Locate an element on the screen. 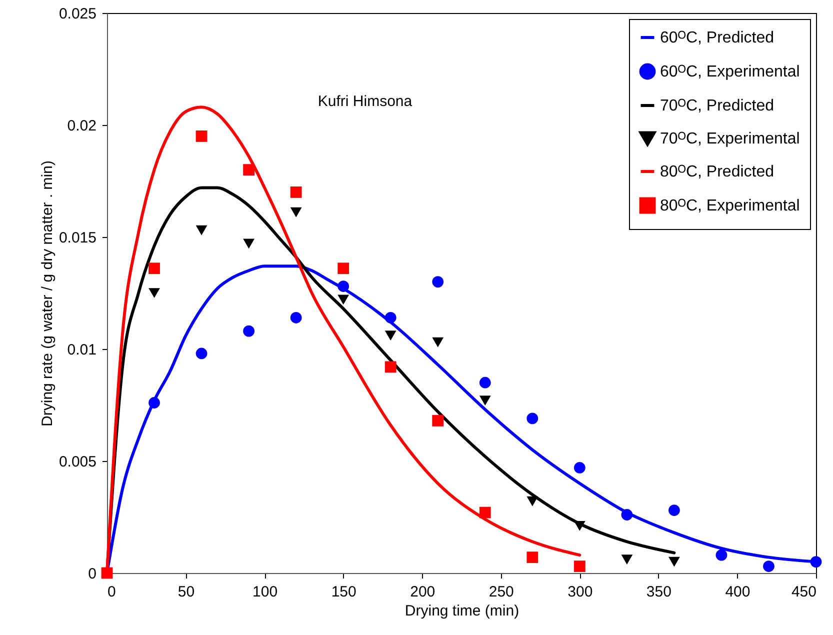  y-tick-label: 0.005 is located at coordinates (77, 462).